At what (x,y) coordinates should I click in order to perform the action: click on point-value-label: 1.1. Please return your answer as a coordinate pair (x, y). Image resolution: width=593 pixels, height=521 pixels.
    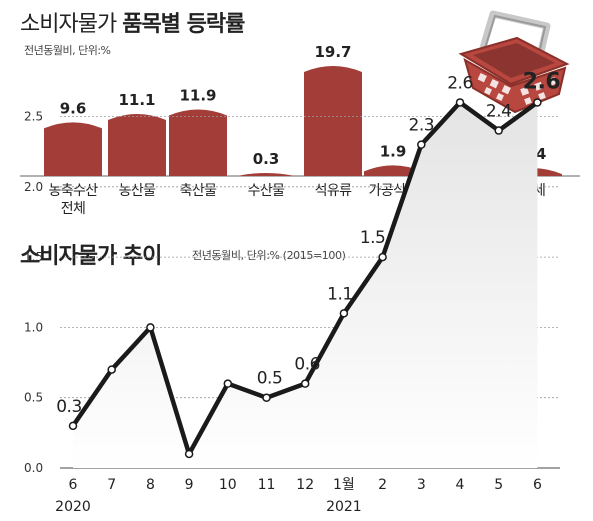
    Looking at the image, I should click on (340, 294).